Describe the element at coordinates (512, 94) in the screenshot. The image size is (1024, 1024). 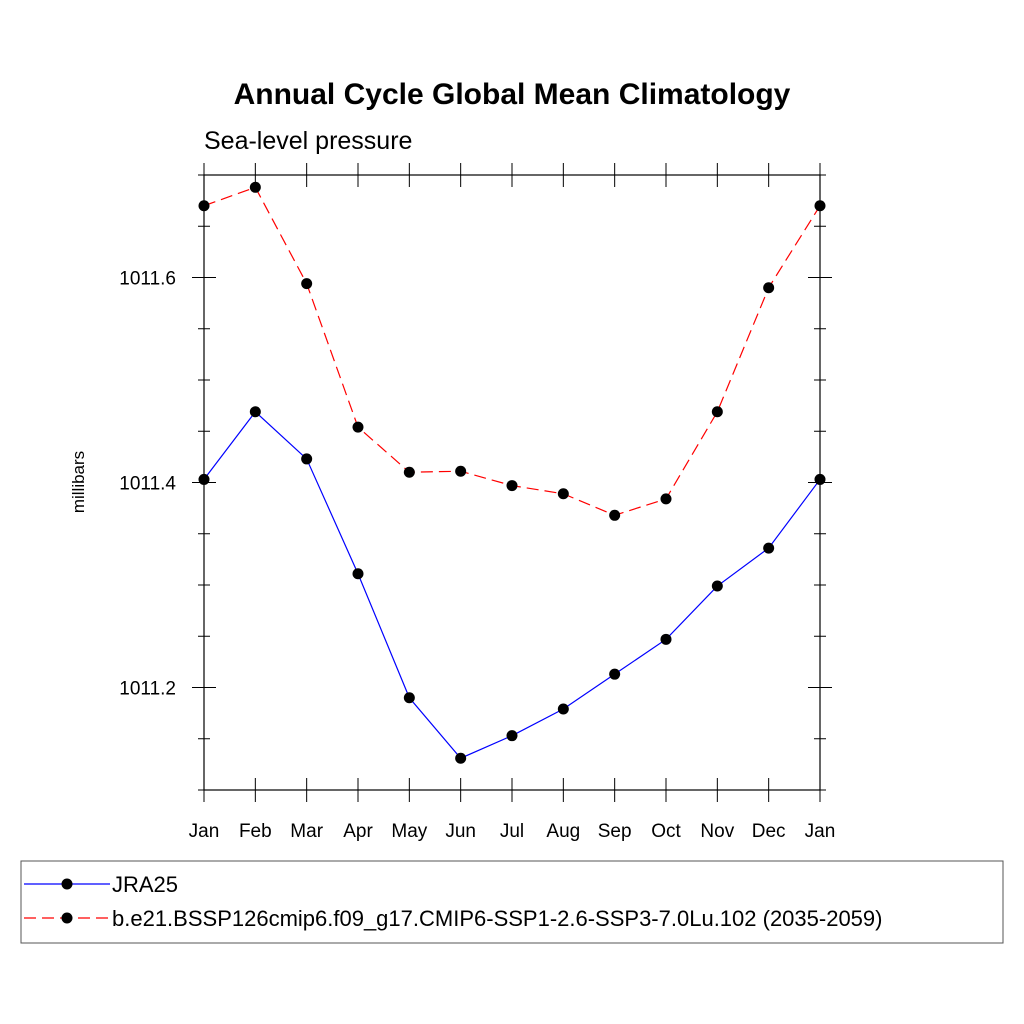
I see `chart-title: Annual Cycle Global Mean Climatology` at that location.